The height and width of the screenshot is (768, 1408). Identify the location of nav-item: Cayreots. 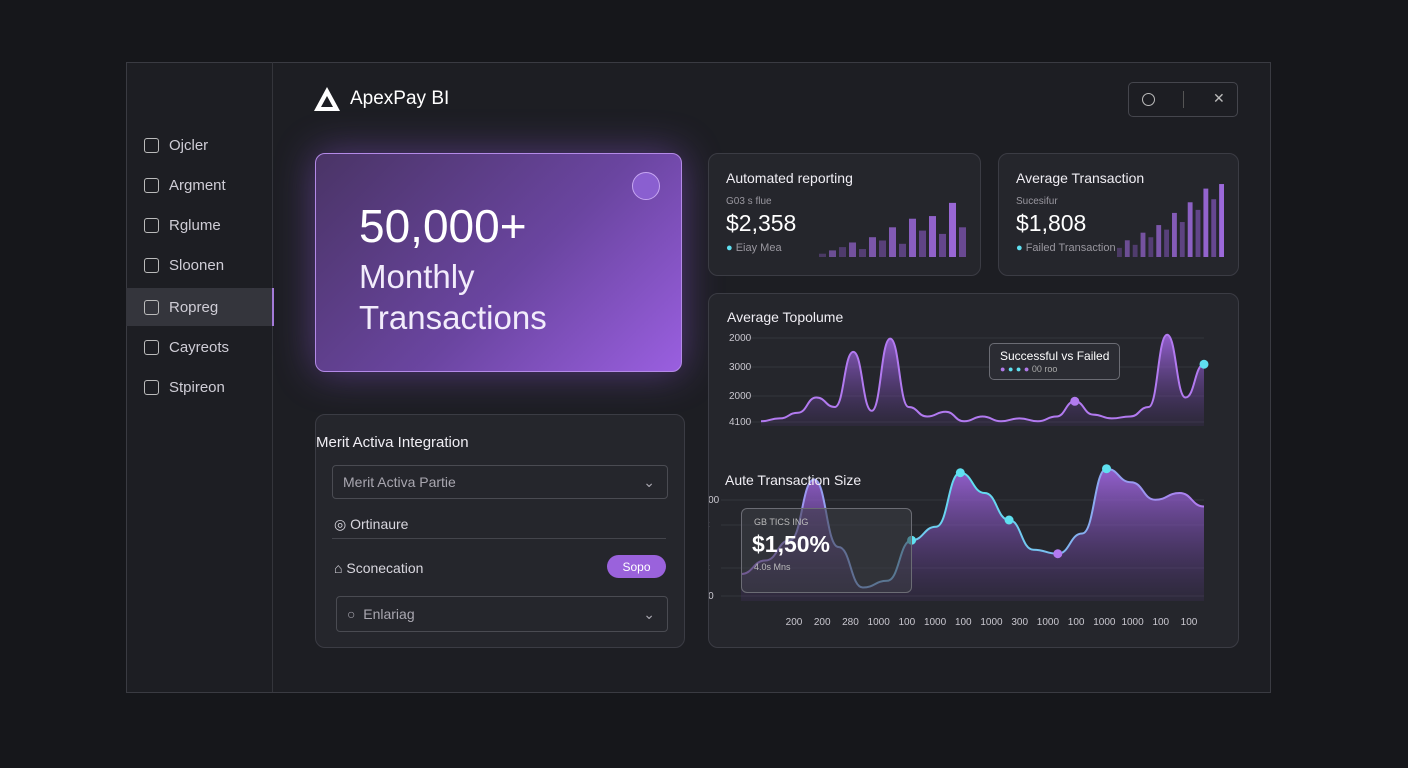
(199, 347).